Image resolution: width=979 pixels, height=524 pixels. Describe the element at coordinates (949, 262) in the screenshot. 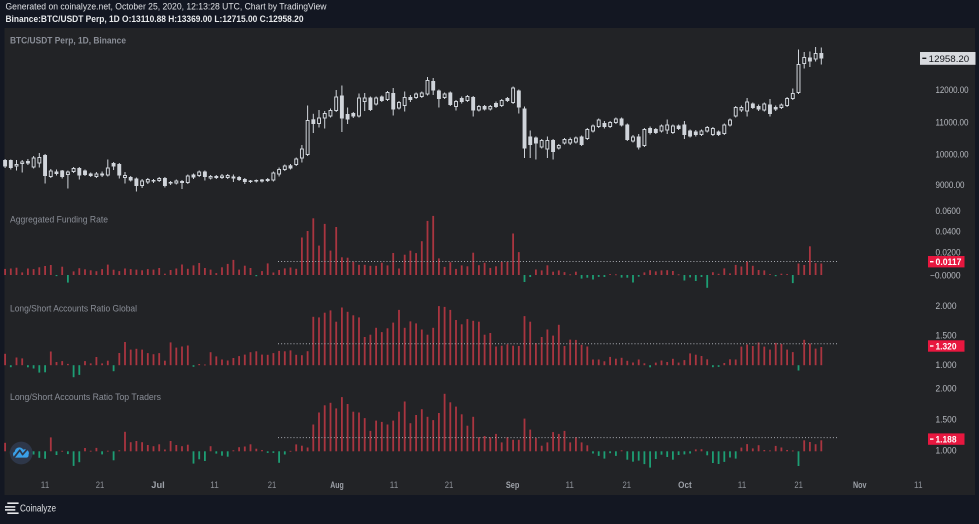

I see `svg-text: 0.0117` at that location.